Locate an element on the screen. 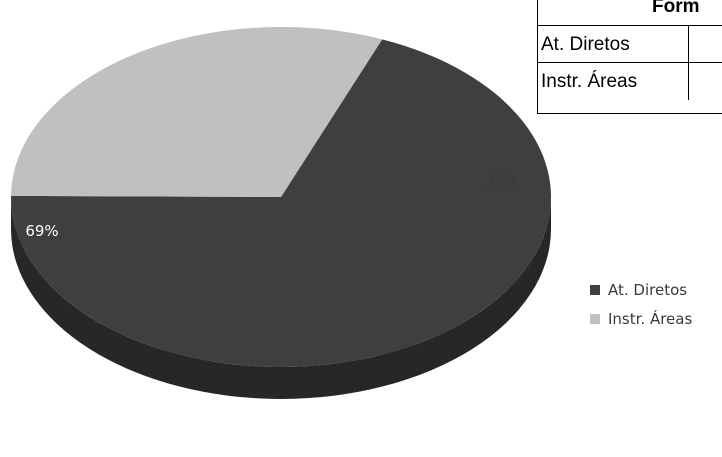 The height and width of the screenshot is (457, 722). table-header: Form is located at coordinates (630, 13).